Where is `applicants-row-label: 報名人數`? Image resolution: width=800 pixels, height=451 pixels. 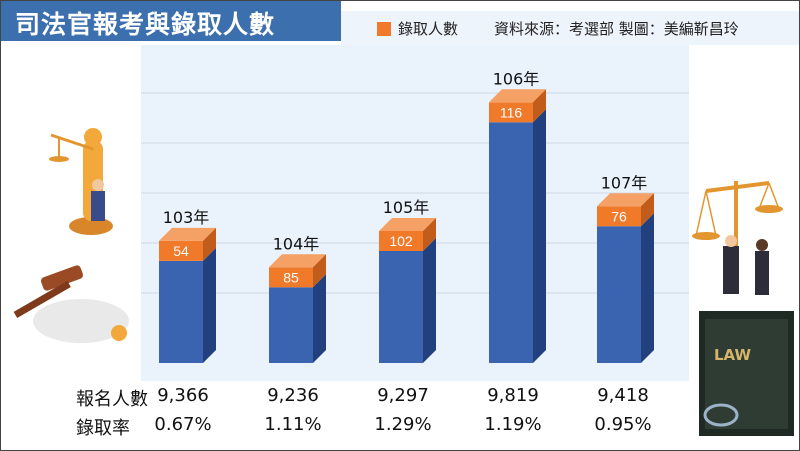
applicants-row-label: 報名人數 is located at coordinates (112, 399).